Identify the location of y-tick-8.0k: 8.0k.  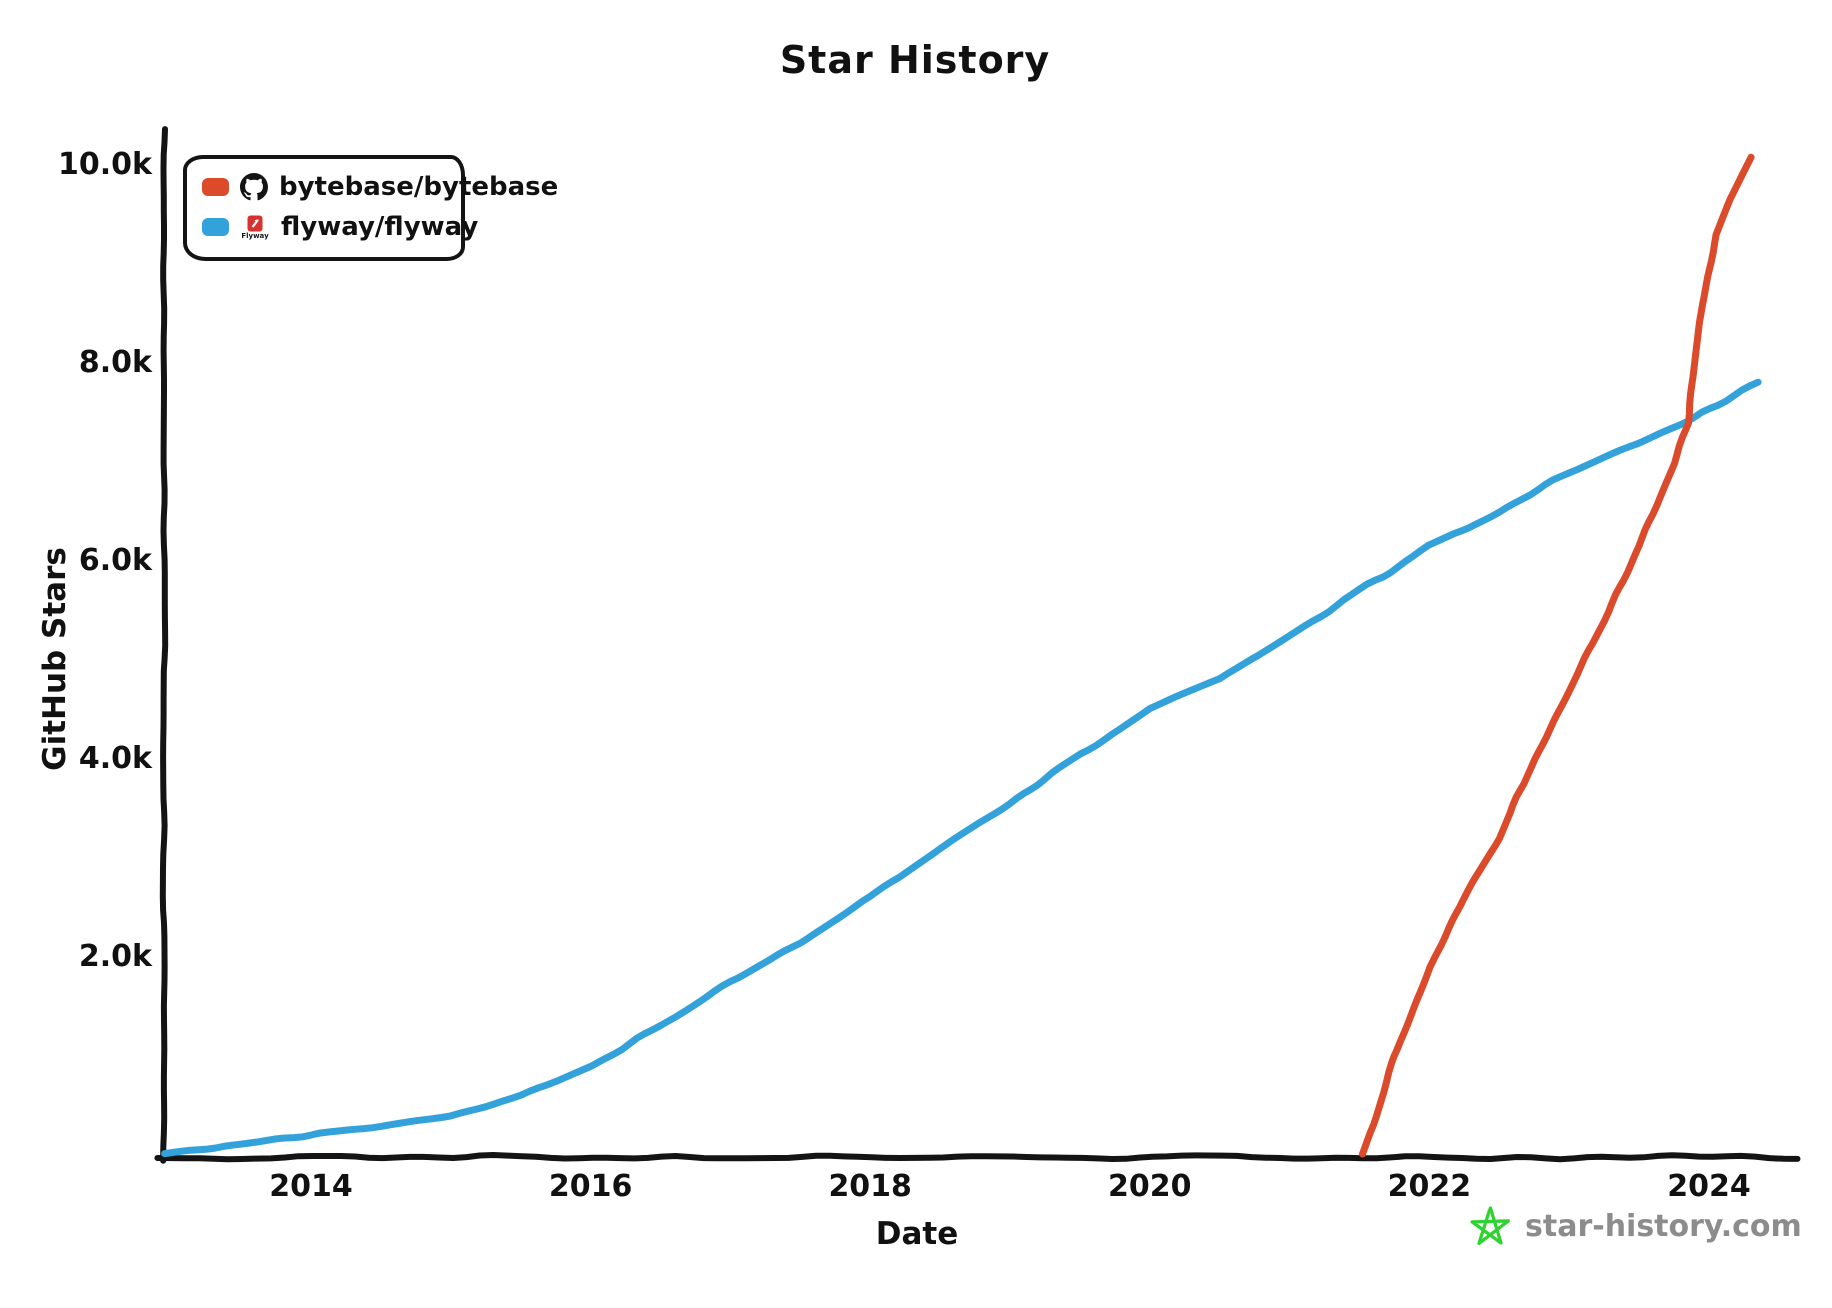
(115, 362).